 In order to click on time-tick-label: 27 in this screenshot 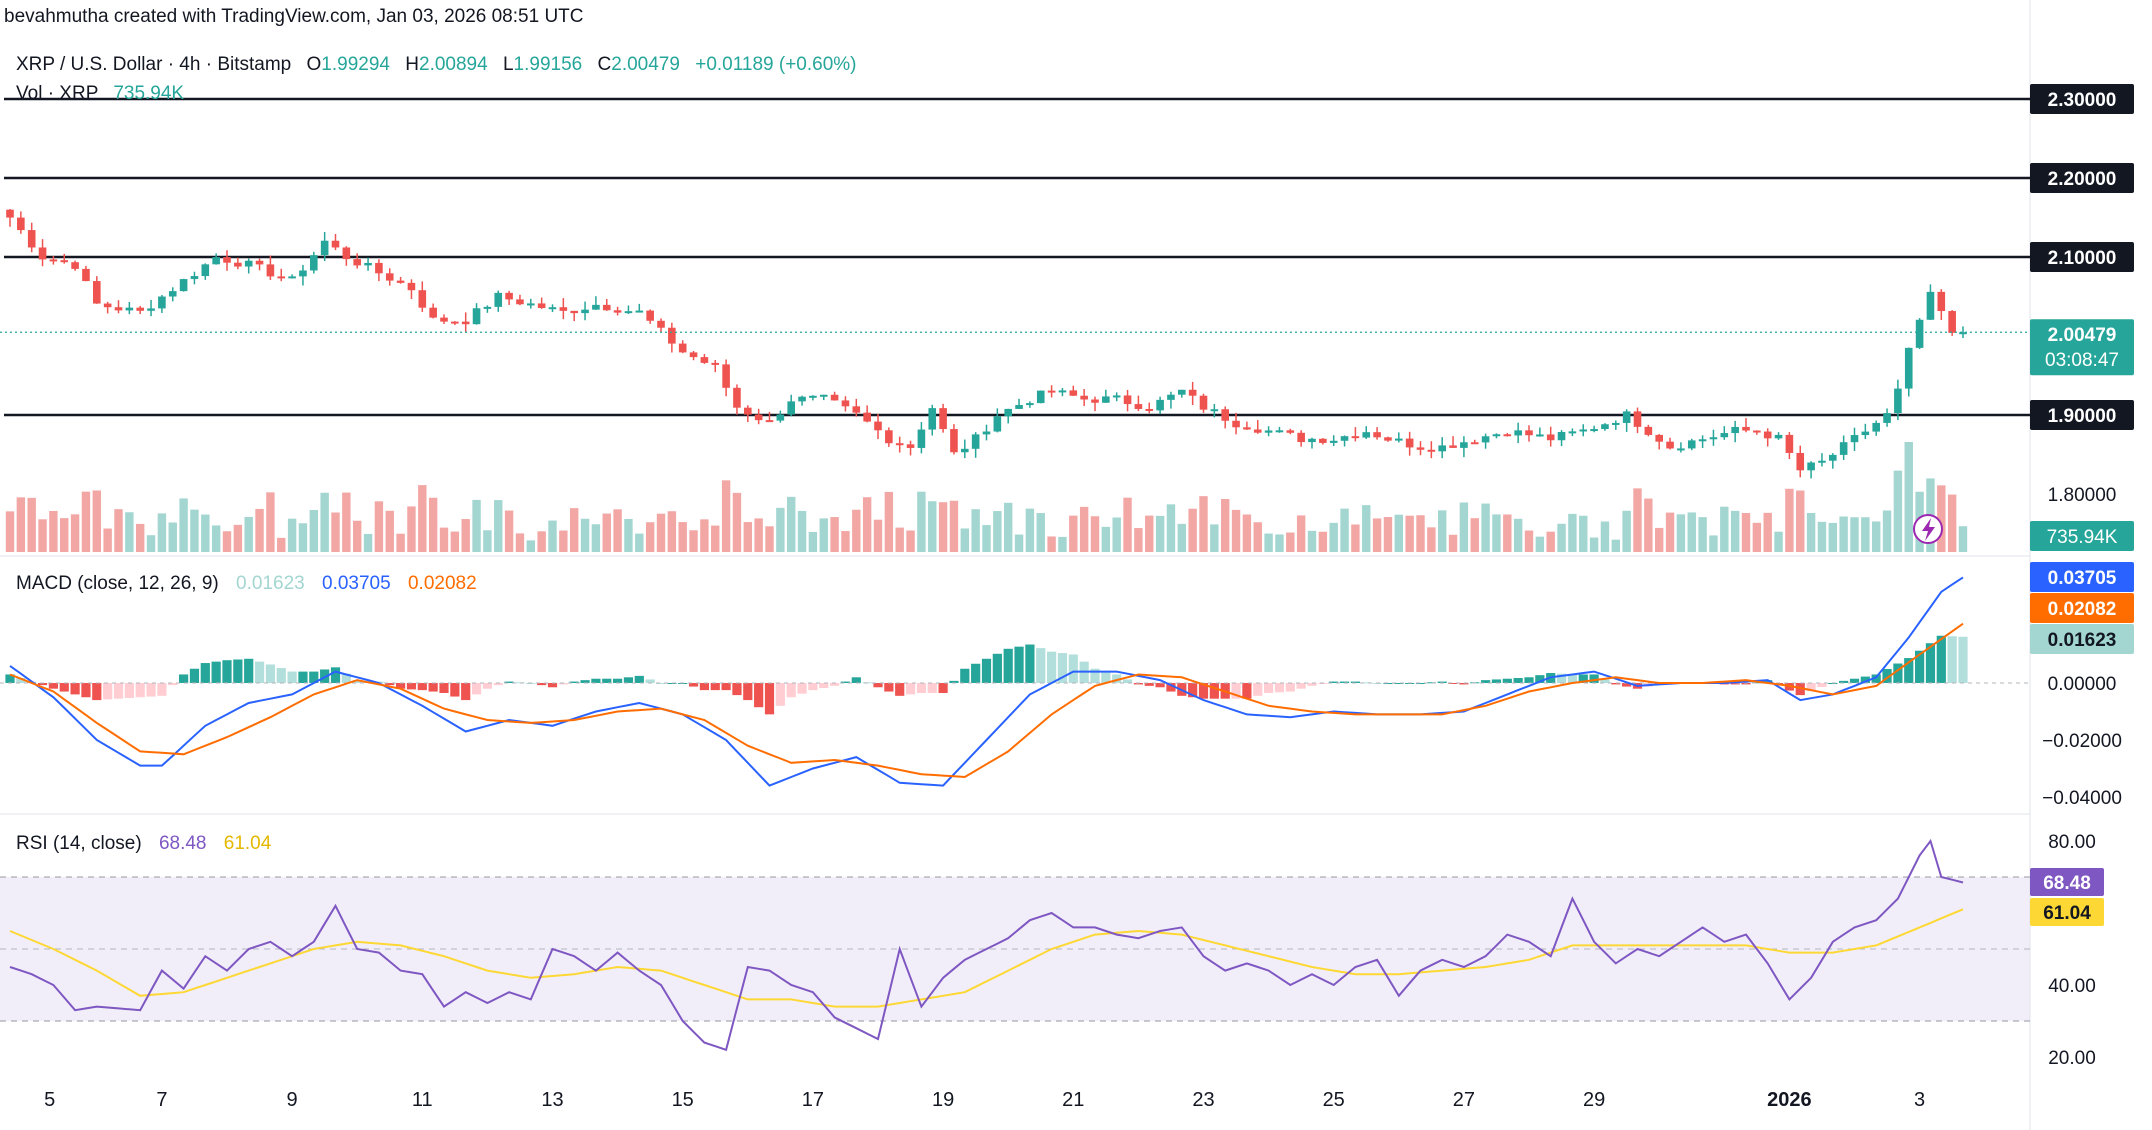, I will do `click(1464, 1100)`.